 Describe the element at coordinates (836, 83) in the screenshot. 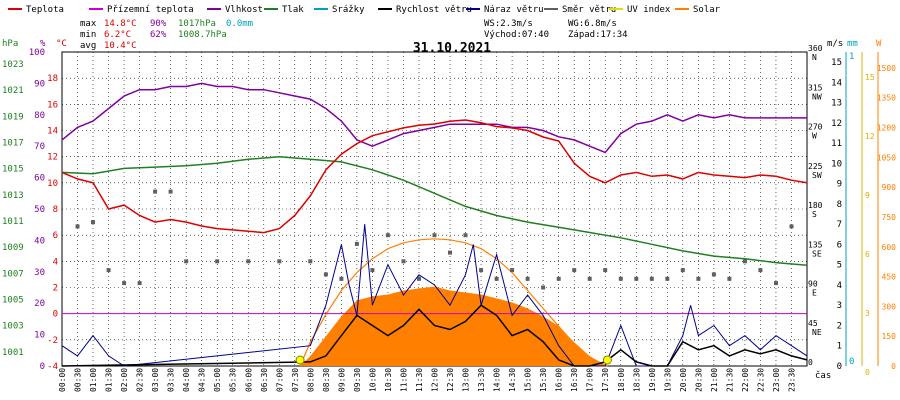

I see `axis-ms-tick: 14` at that location.